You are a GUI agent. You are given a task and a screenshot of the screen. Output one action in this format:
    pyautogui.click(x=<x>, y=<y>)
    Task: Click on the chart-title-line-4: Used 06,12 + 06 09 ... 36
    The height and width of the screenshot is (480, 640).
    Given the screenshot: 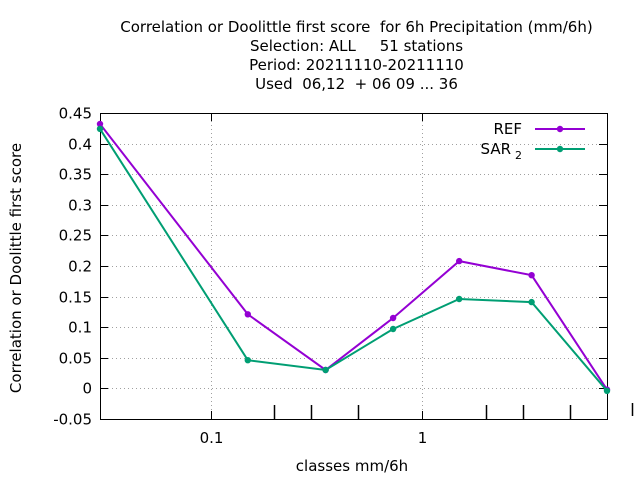 What is the action you would take?
    pyautogui.click(x=356, y=84)
    